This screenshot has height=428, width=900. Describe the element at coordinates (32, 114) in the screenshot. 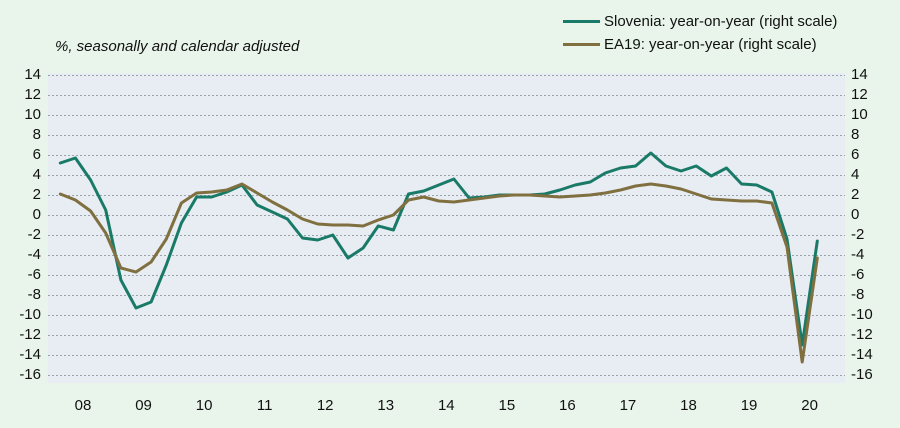

I see `y-tick-left-10: 10` at that location.